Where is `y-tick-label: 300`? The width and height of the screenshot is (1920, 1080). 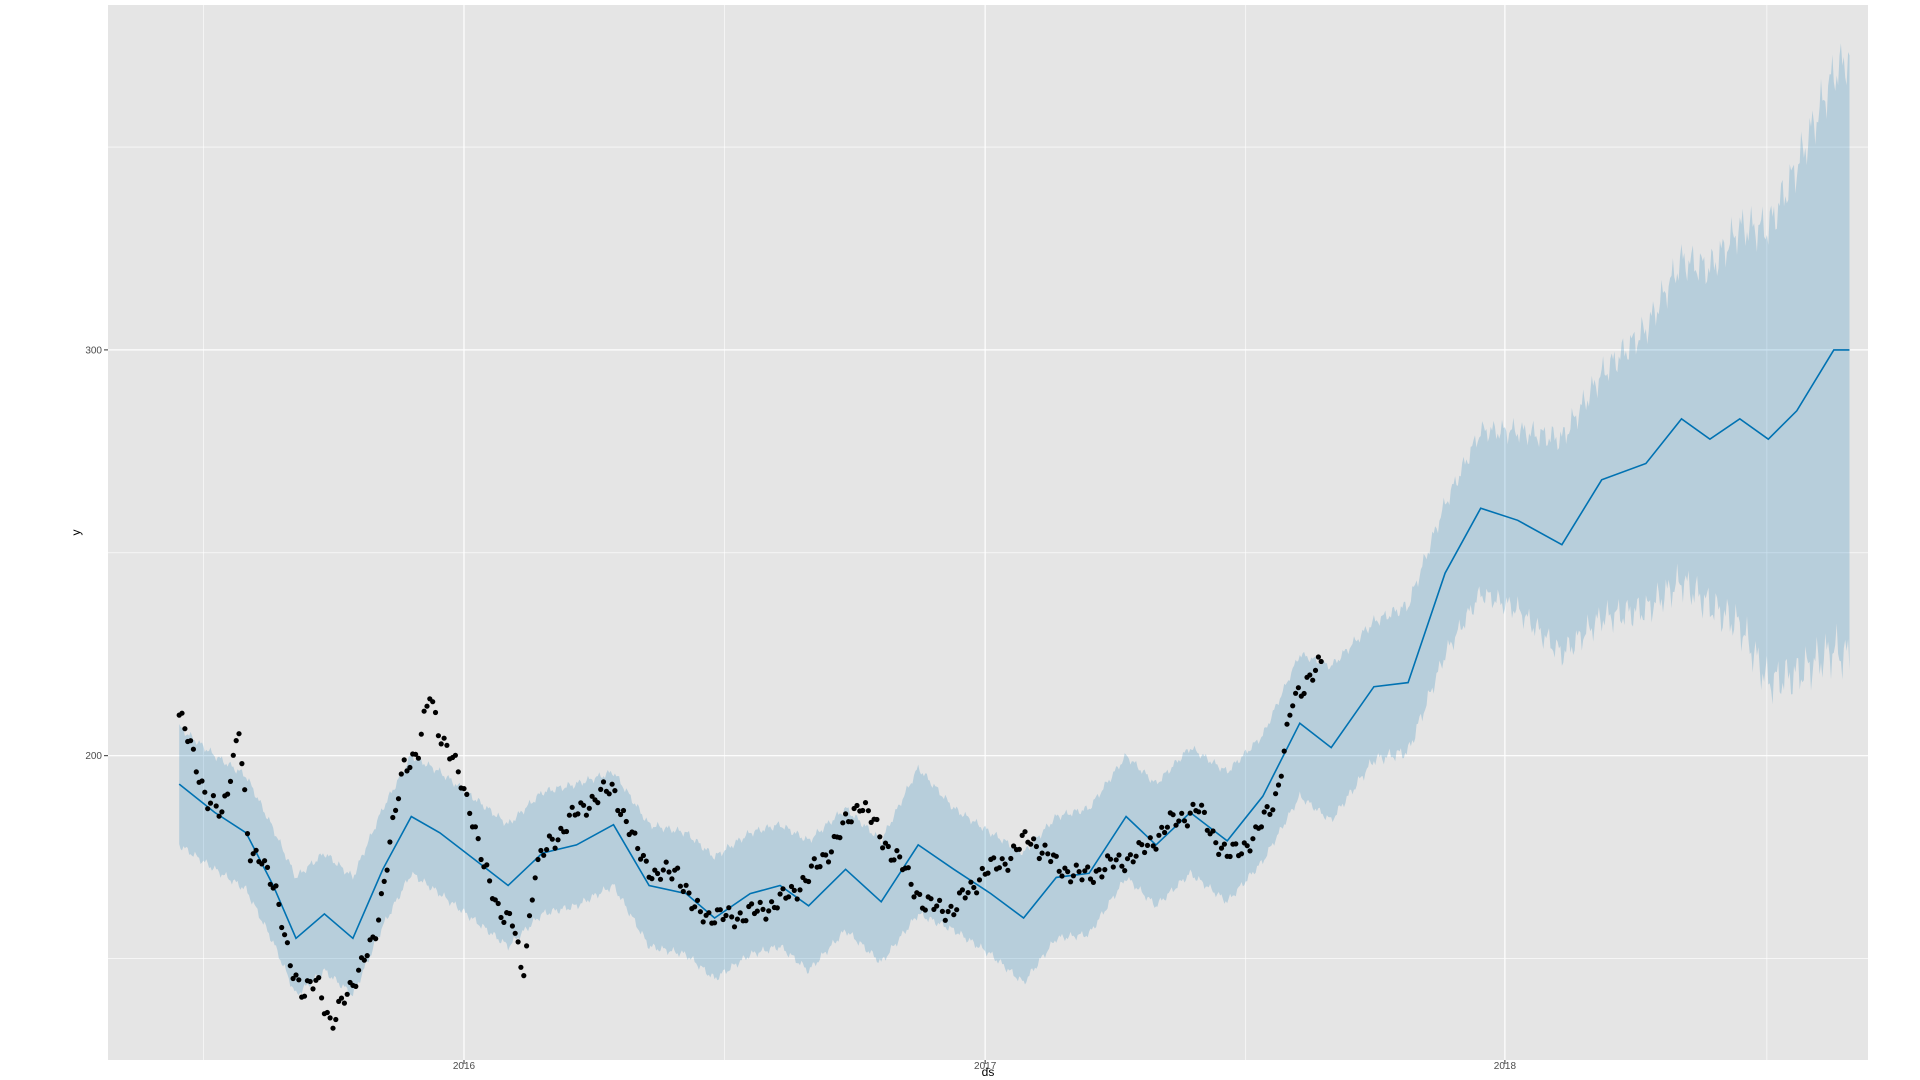
y-tick-label: 300 is located at coordinates (93, 350).